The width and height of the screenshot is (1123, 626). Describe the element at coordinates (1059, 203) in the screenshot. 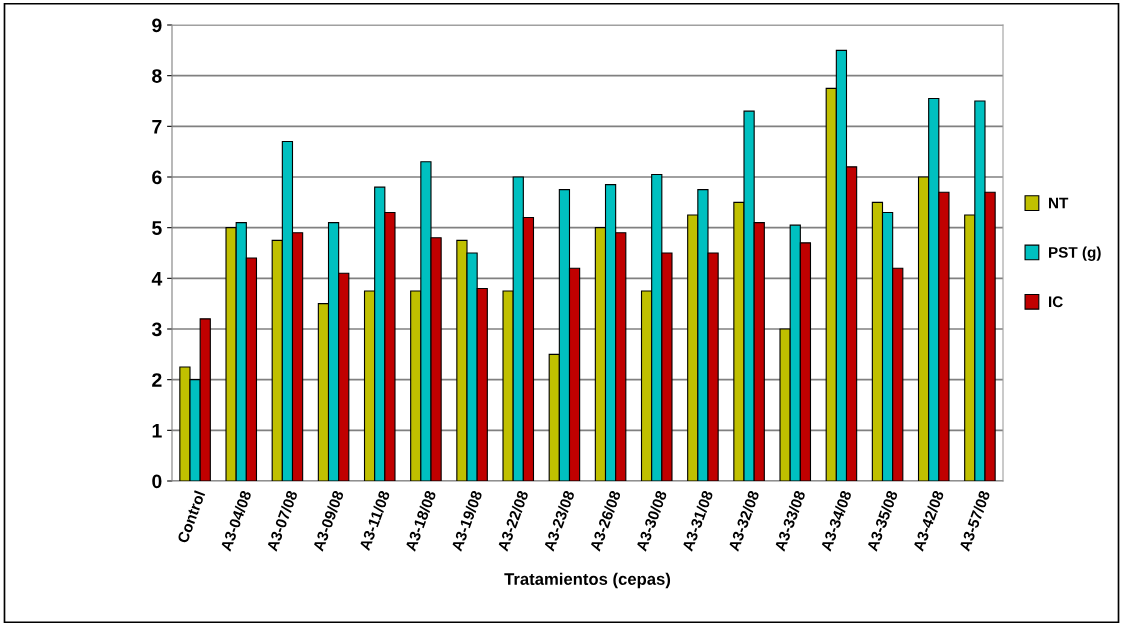

I see `legend-label: NT` at that location.